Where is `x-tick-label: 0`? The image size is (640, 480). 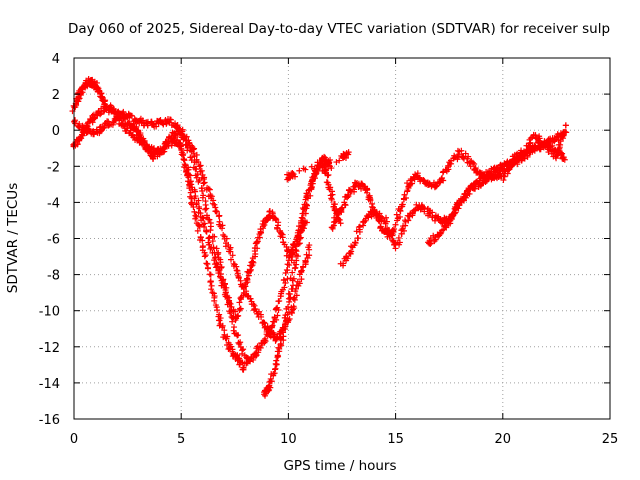
x-tick-label: 0 is located at coordinates (74, 439).